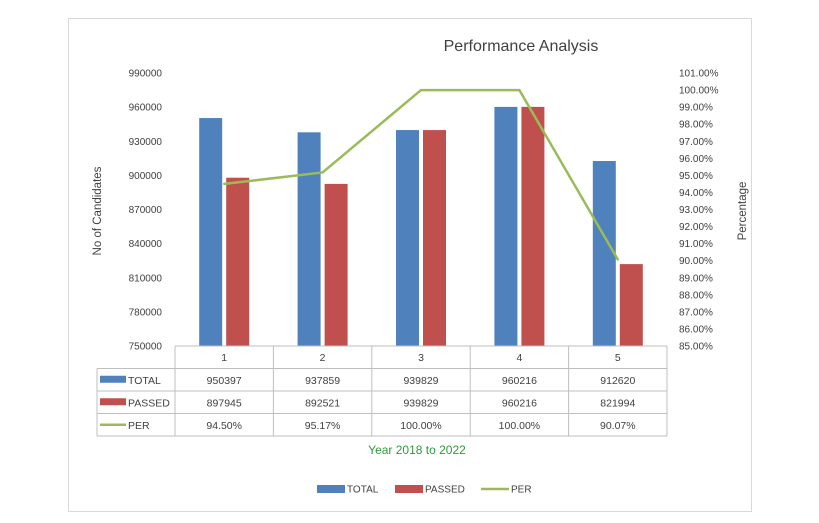 The image size is (819, 523). What do you see at coordinates (146, 108) in the screenshot?
I see `y-tick-label: 960000` at bounding box center [146, 108].